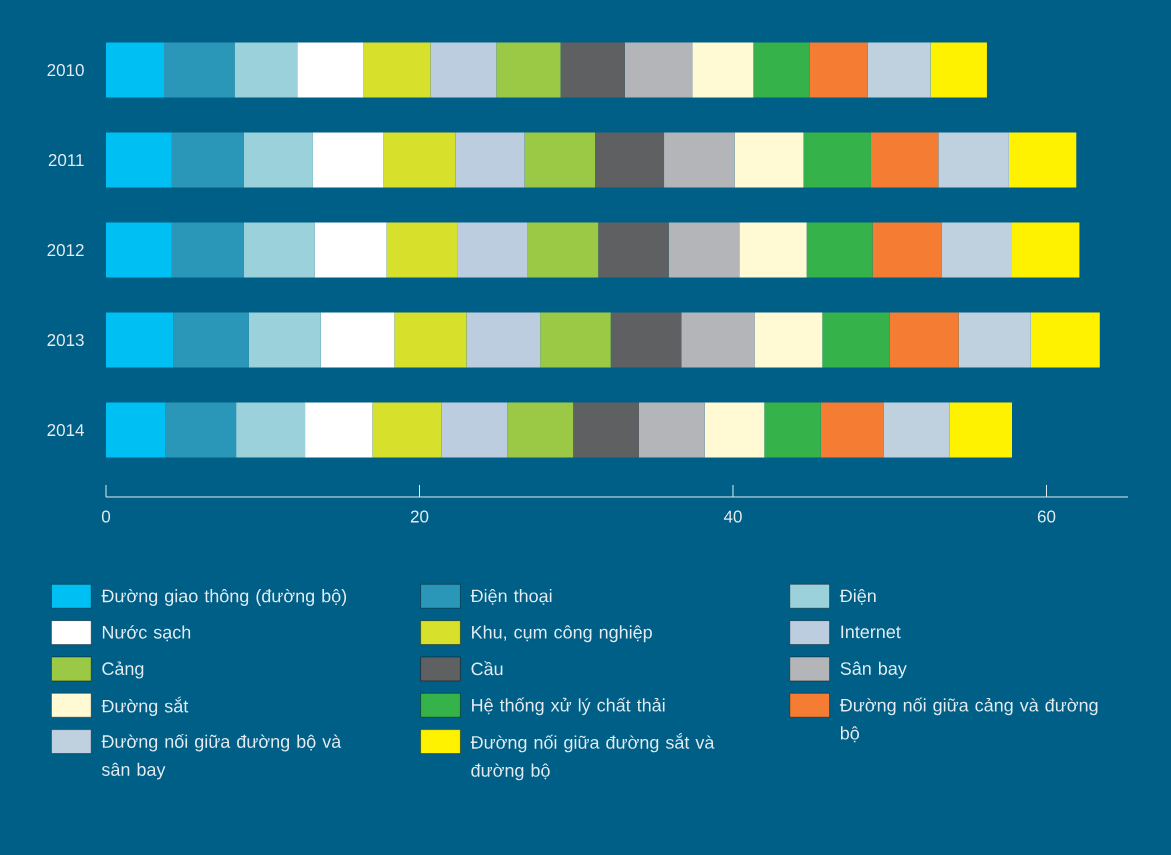 This screenshot has height=855, width=1171. I want to click on legend-label: Cảng, so click(123, 670).